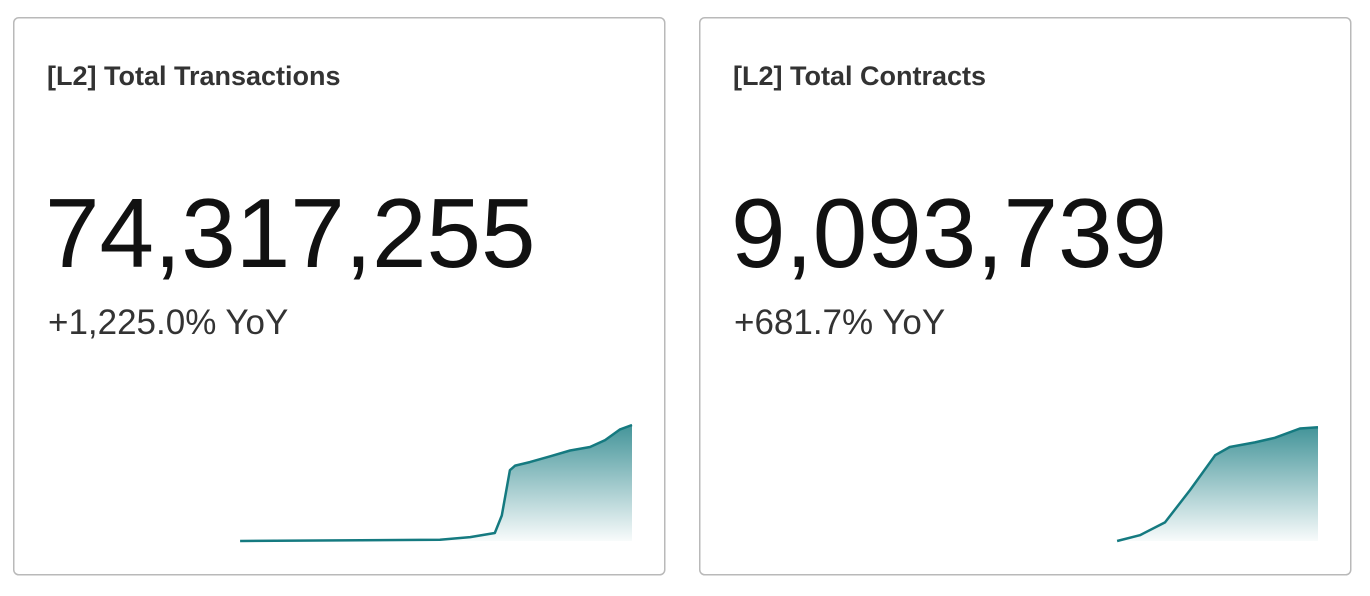  What do you see at coordinates (168, 322) in the screenshot?
I see `kpi-change: +1,225.0% YoY` at bounding box center [168, 322].